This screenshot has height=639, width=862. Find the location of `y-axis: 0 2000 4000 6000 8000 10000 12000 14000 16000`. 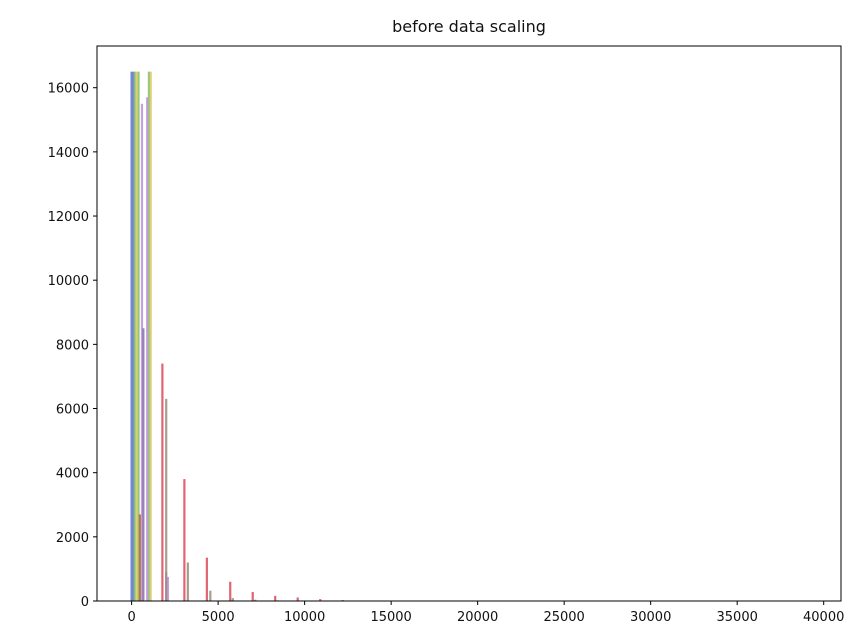

y-axis: 0 2000 4000 6000 8000 10000 12000 14000 16000 is located at coordinates (72, 346).